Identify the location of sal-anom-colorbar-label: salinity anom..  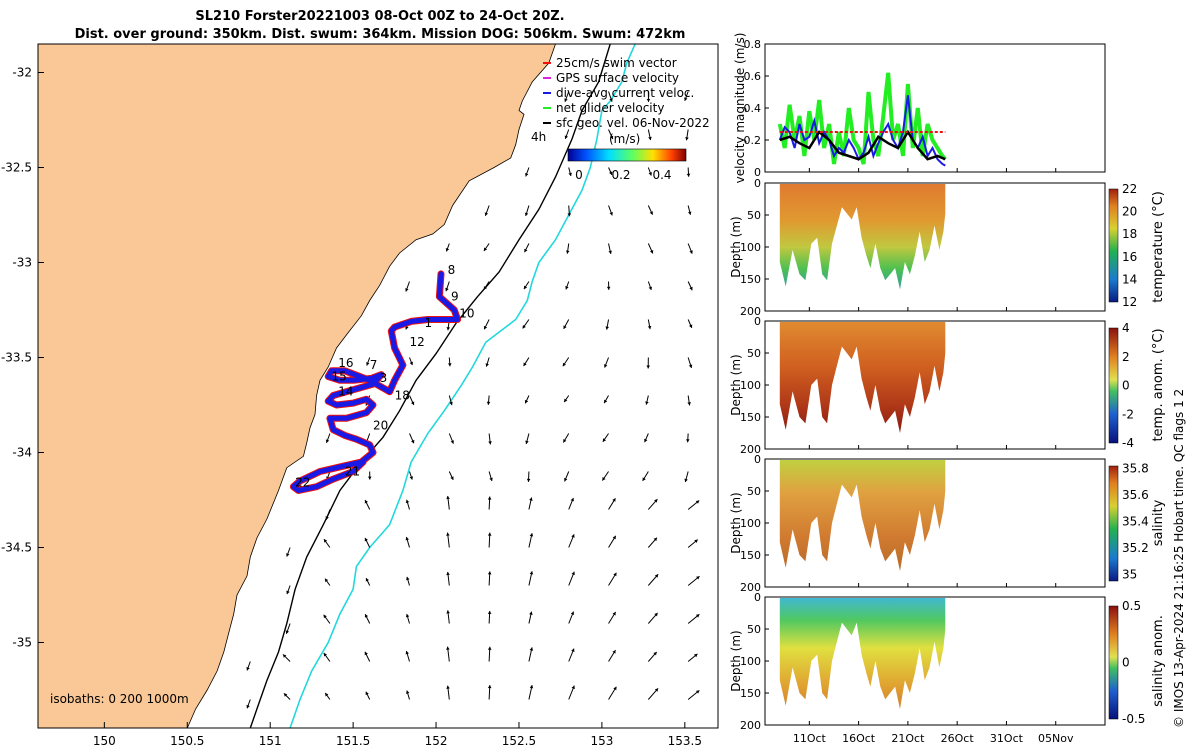
(1158, 661).